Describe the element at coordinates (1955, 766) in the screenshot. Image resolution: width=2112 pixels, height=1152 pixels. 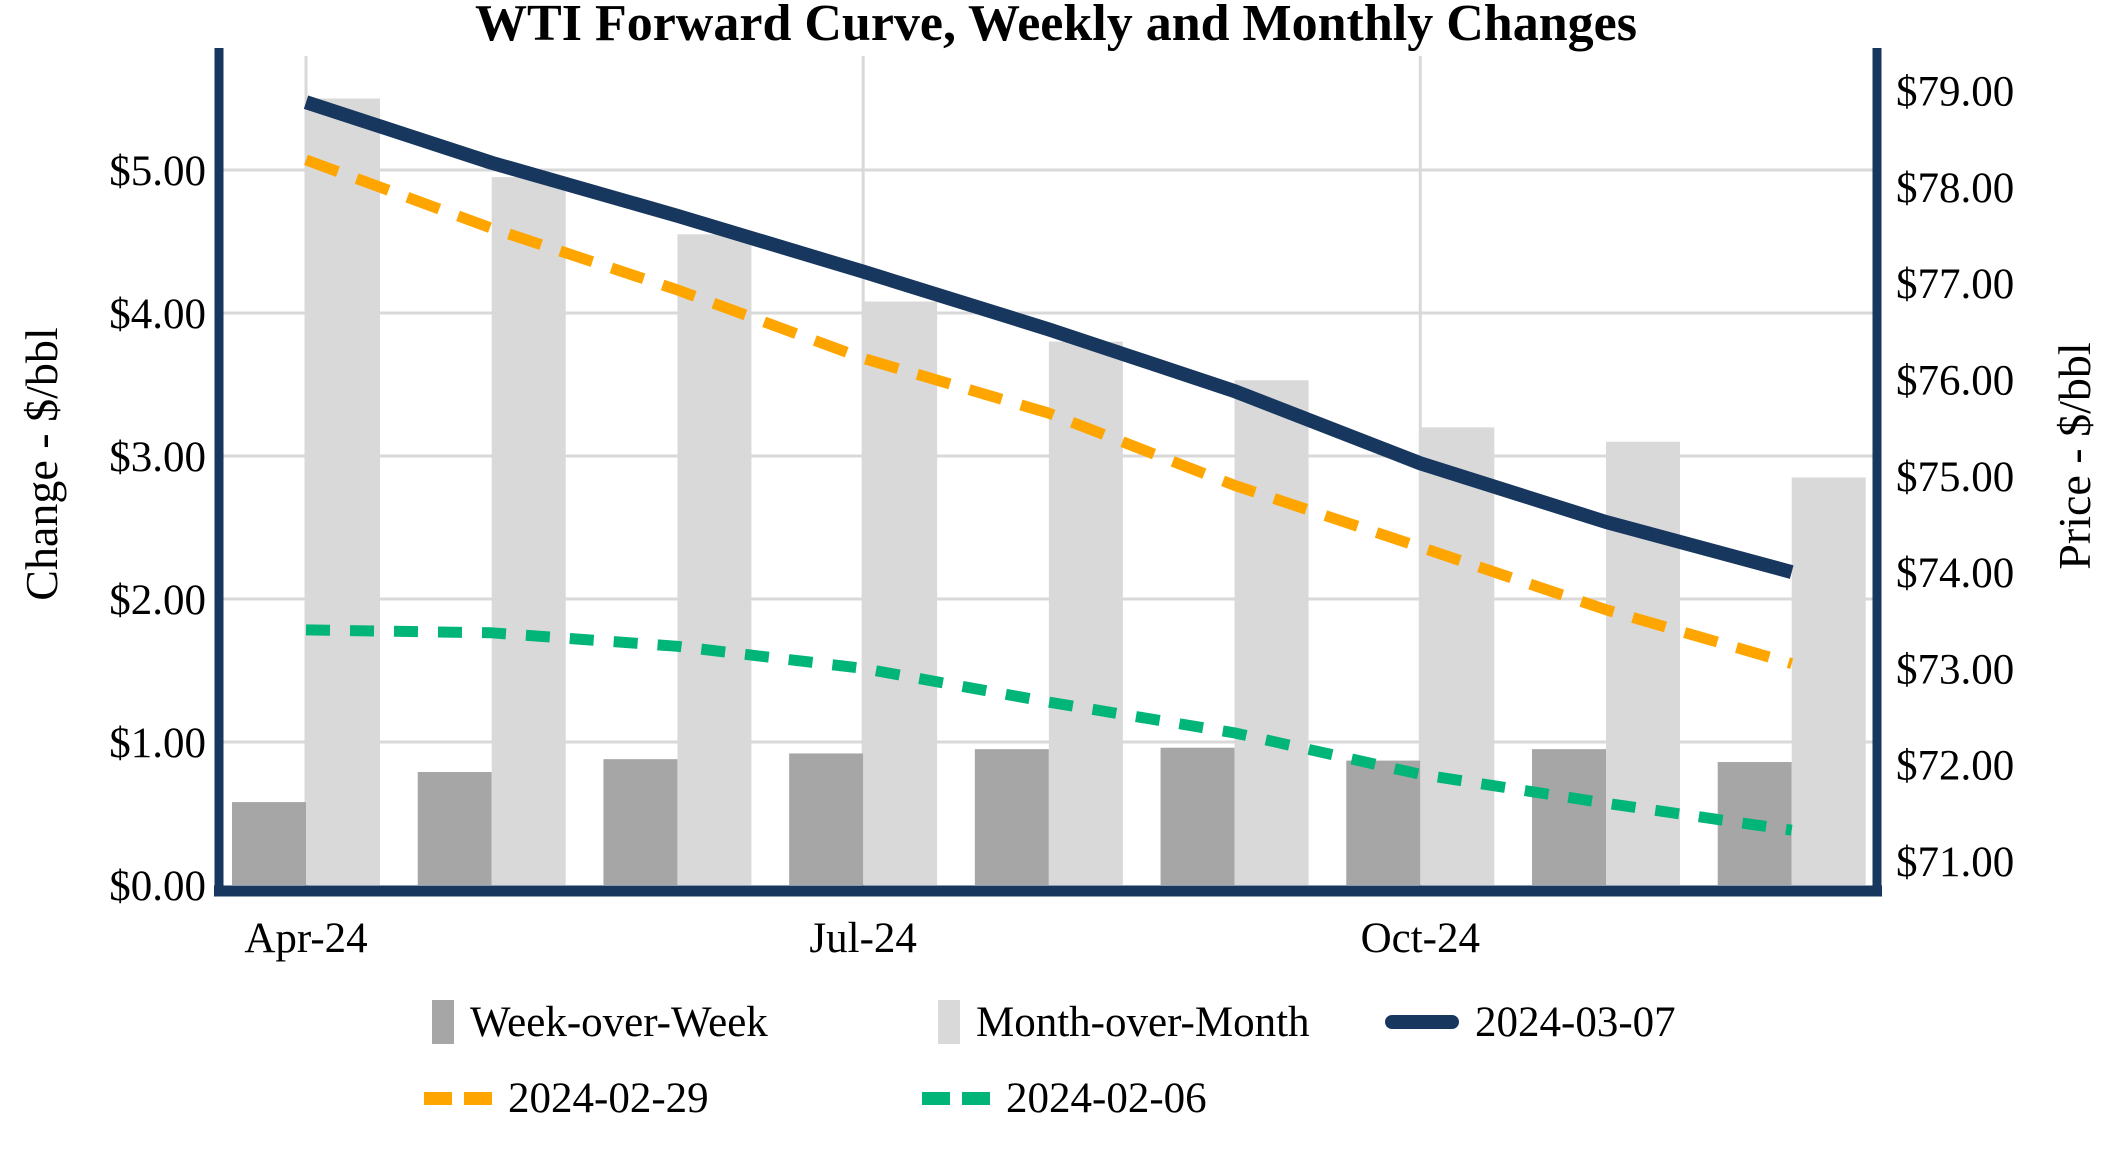
I see `right-axis-tick-label: $72.00` at that location.